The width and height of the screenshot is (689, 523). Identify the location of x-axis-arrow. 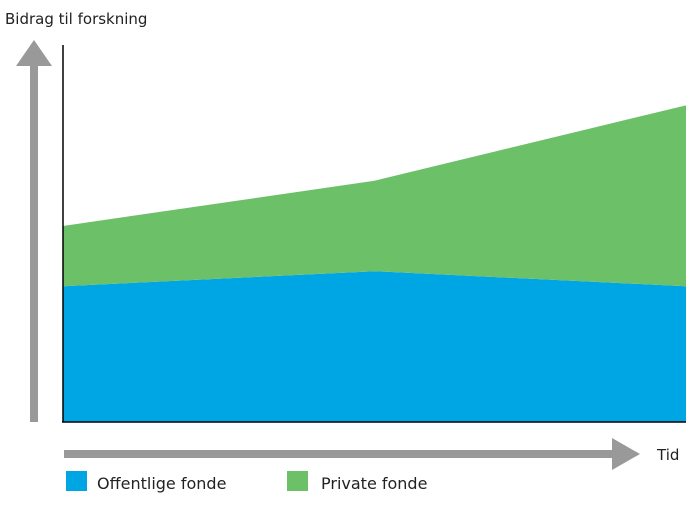
(352, 454).